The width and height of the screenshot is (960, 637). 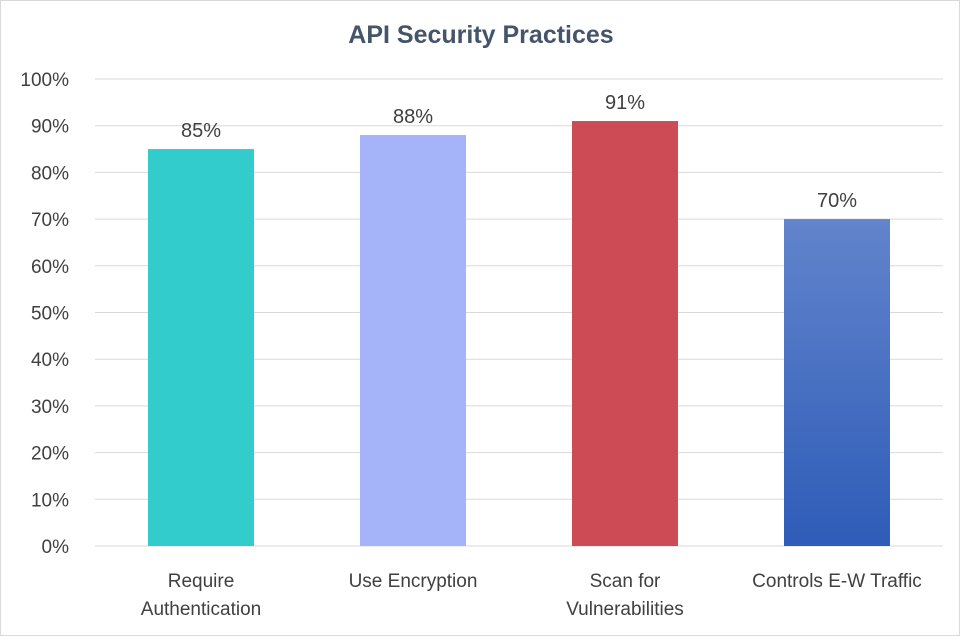 I want to click on data-label: 85%, so click(x=201, y=131).